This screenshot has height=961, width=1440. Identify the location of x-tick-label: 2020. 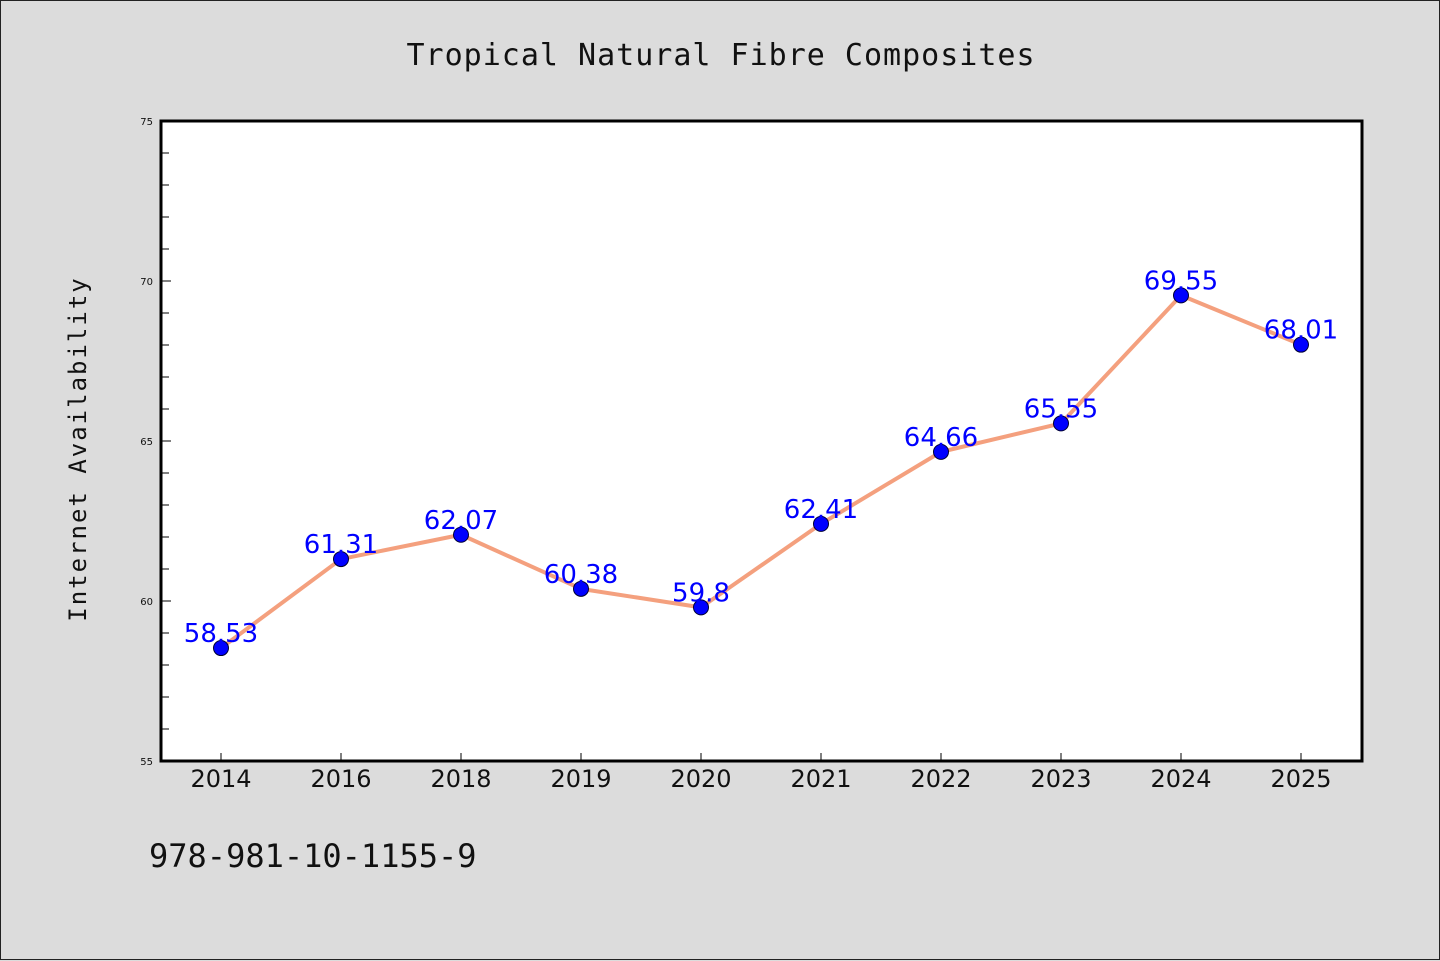
(700, 779).